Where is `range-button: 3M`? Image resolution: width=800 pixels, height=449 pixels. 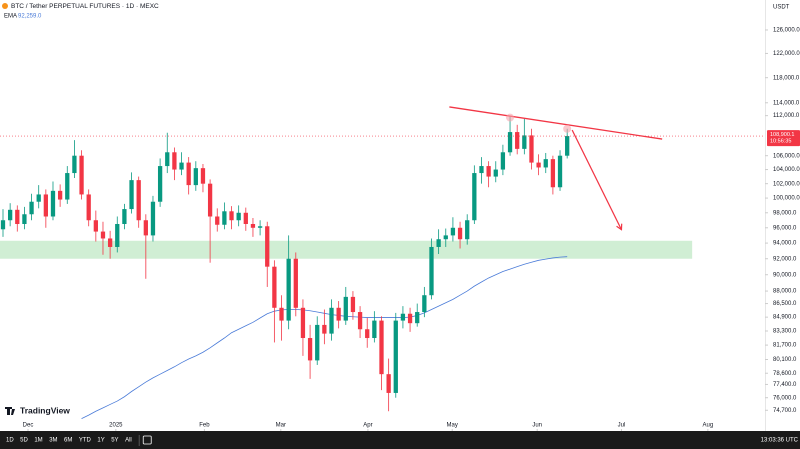
range-button: 3M is located at coordinates (53, 441).